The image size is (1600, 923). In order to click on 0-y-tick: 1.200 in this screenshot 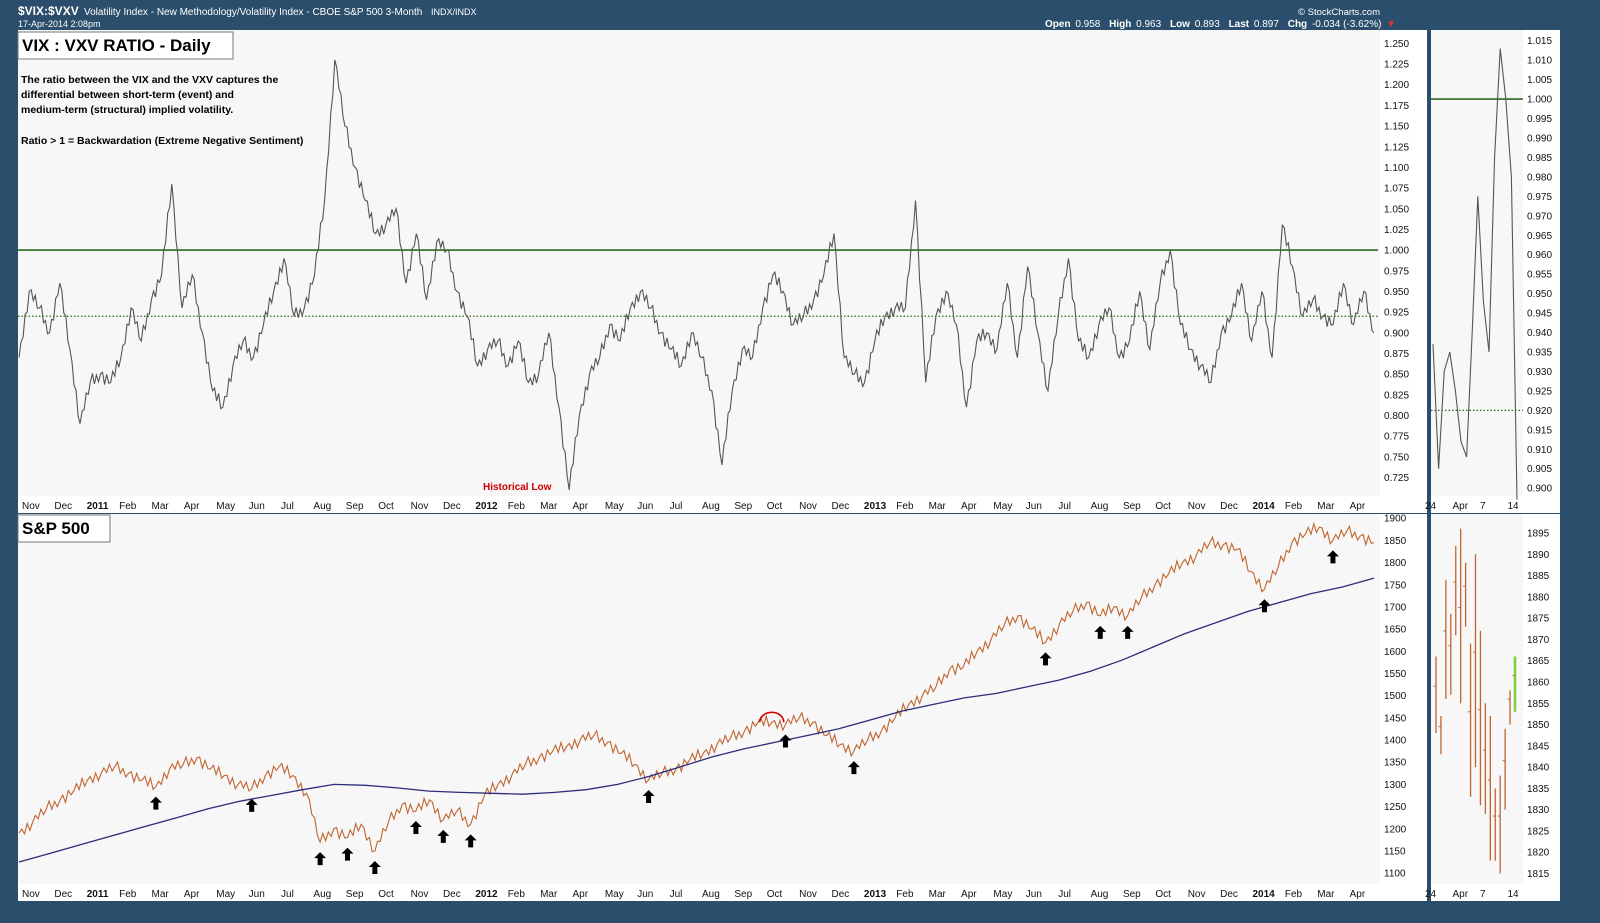, I will do `click(1396, 85)`.